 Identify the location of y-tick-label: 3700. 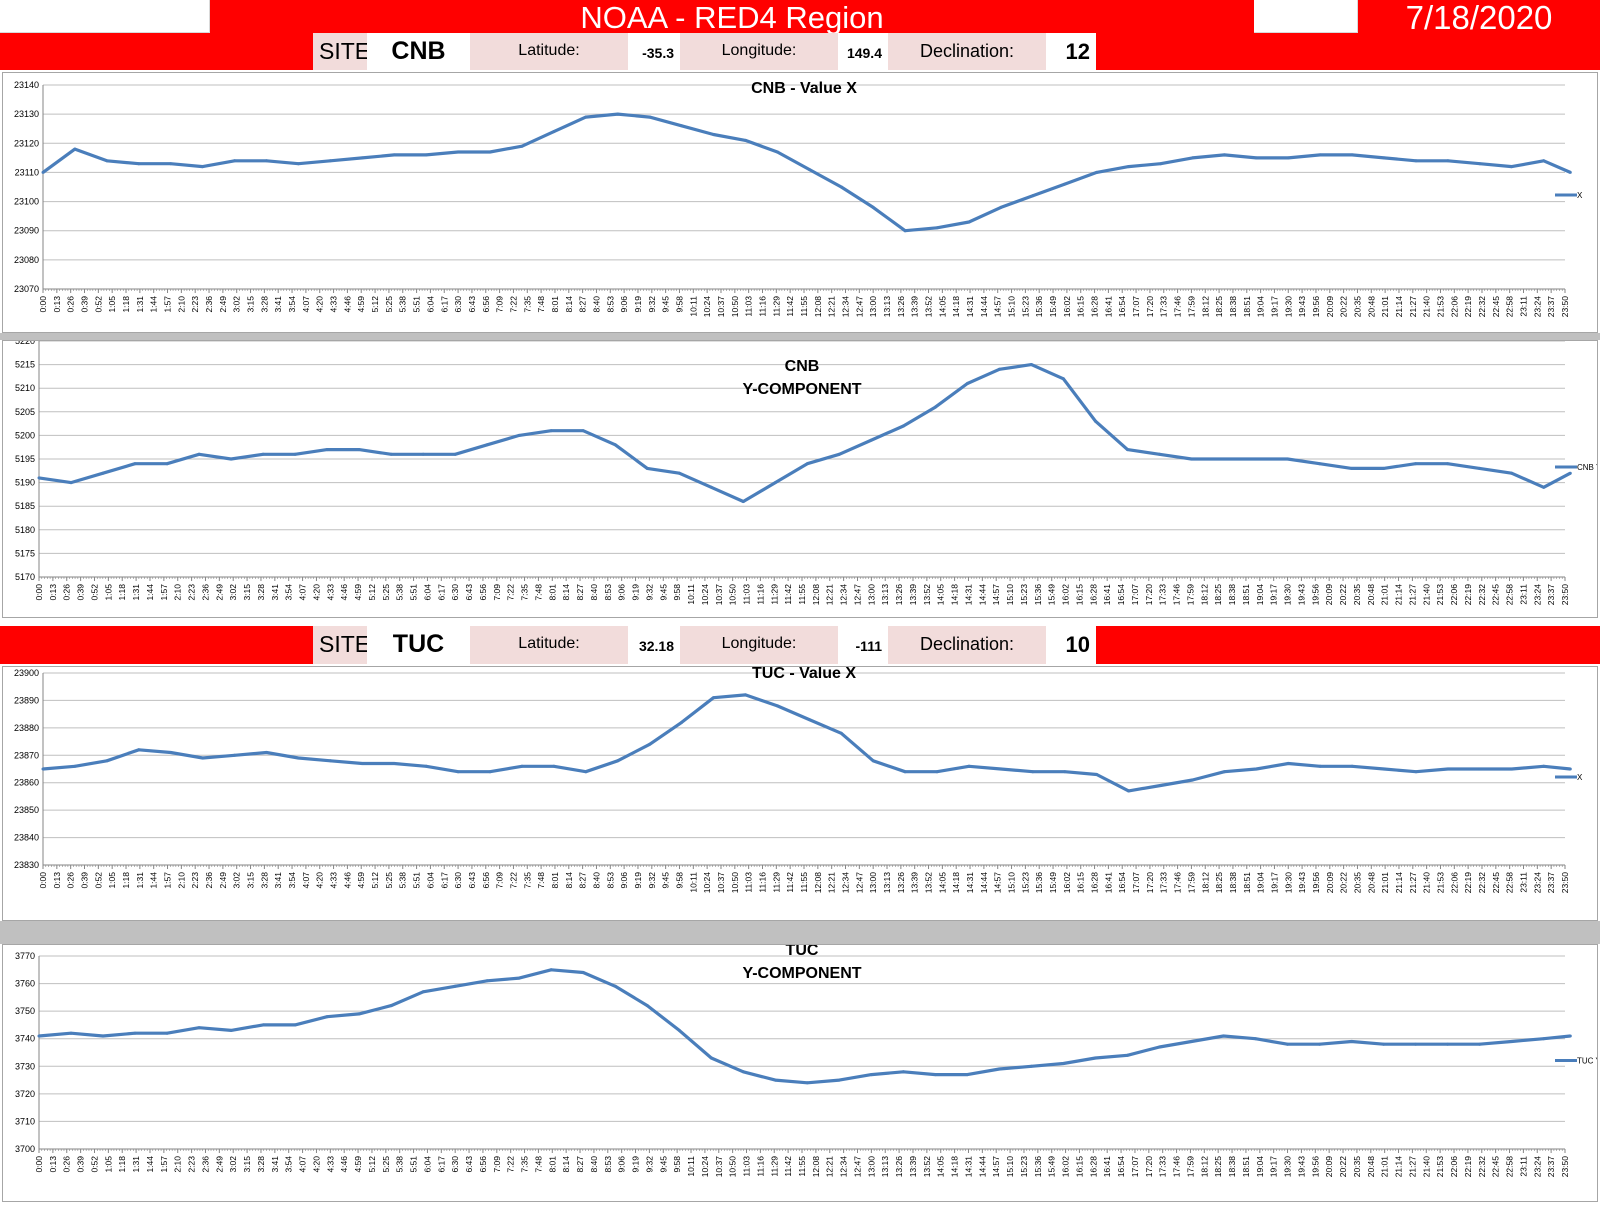
(25, 1149).